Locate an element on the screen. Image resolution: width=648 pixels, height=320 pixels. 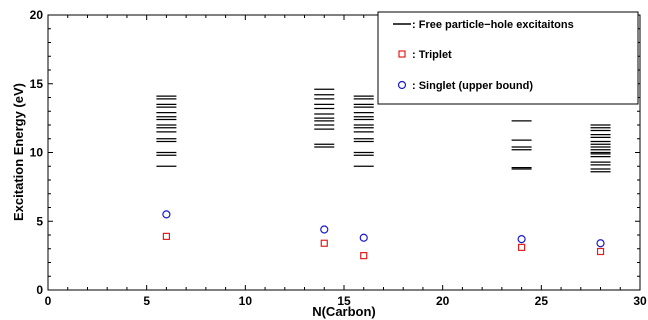
x-tick-label: 20 is located at coordinates (443, 301).